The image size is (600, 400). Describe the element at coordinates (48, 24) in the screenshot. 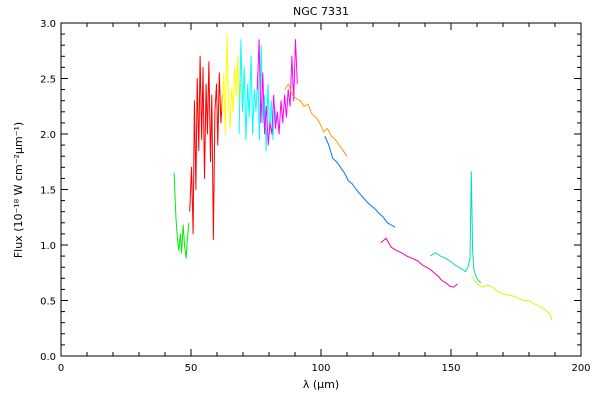

I see `y-tick-label: 3.0` at that location.